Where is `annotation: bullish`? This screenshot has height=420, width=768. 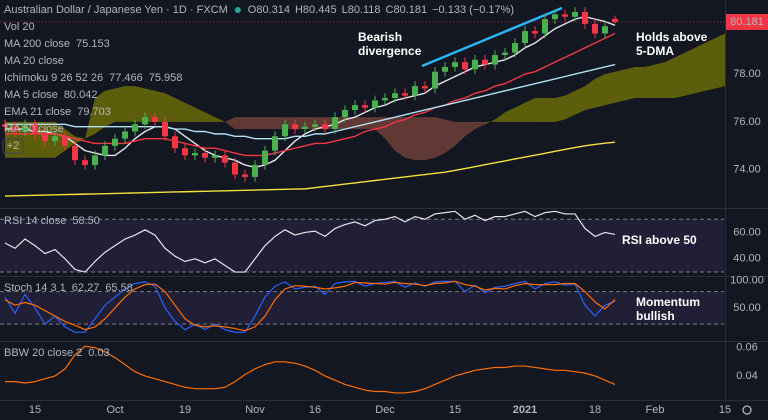
annotation: bullish is located at coordinates (655, 316).